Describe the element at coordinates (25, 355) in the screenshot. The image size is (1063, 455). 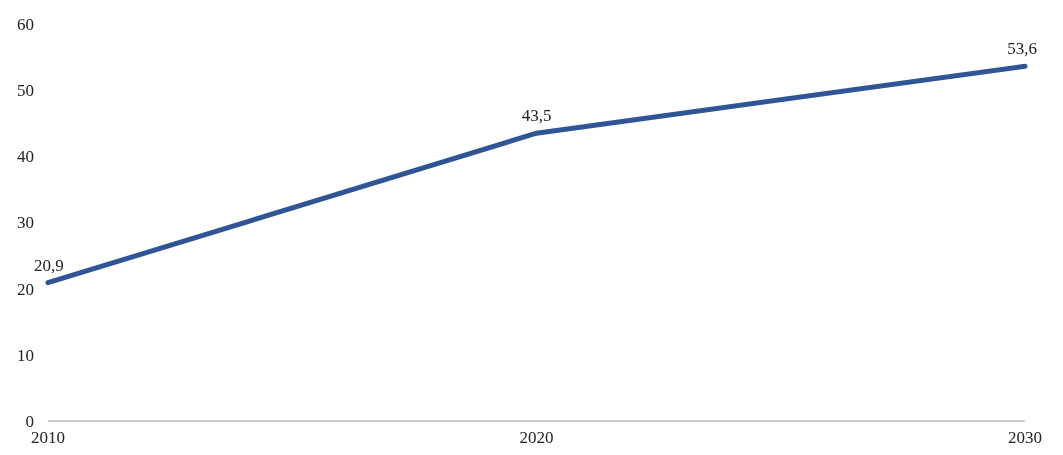
I see `y-tick-label: 10` at that location.